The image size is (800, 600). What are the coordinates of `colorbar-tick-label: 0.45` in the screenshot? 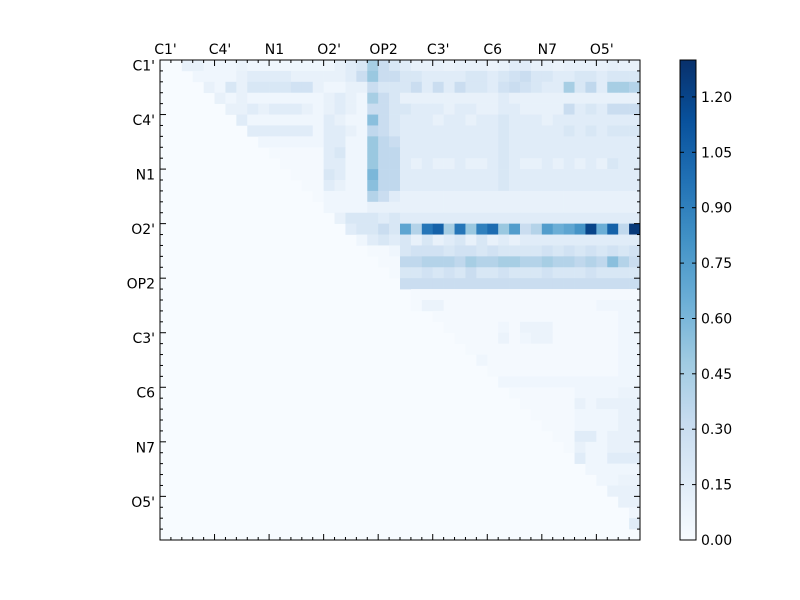 It's located at (716, 375).